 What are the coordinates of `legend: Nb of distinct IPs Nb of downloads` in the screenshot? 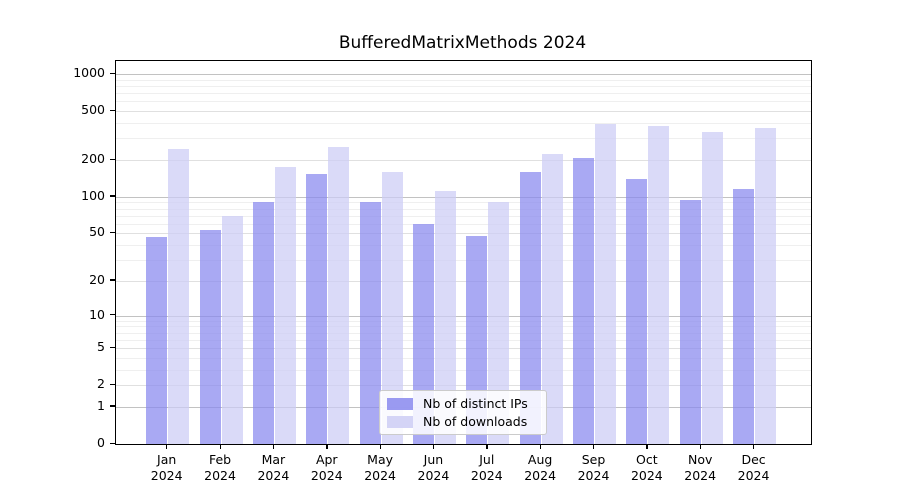 It's located at (463, 412).